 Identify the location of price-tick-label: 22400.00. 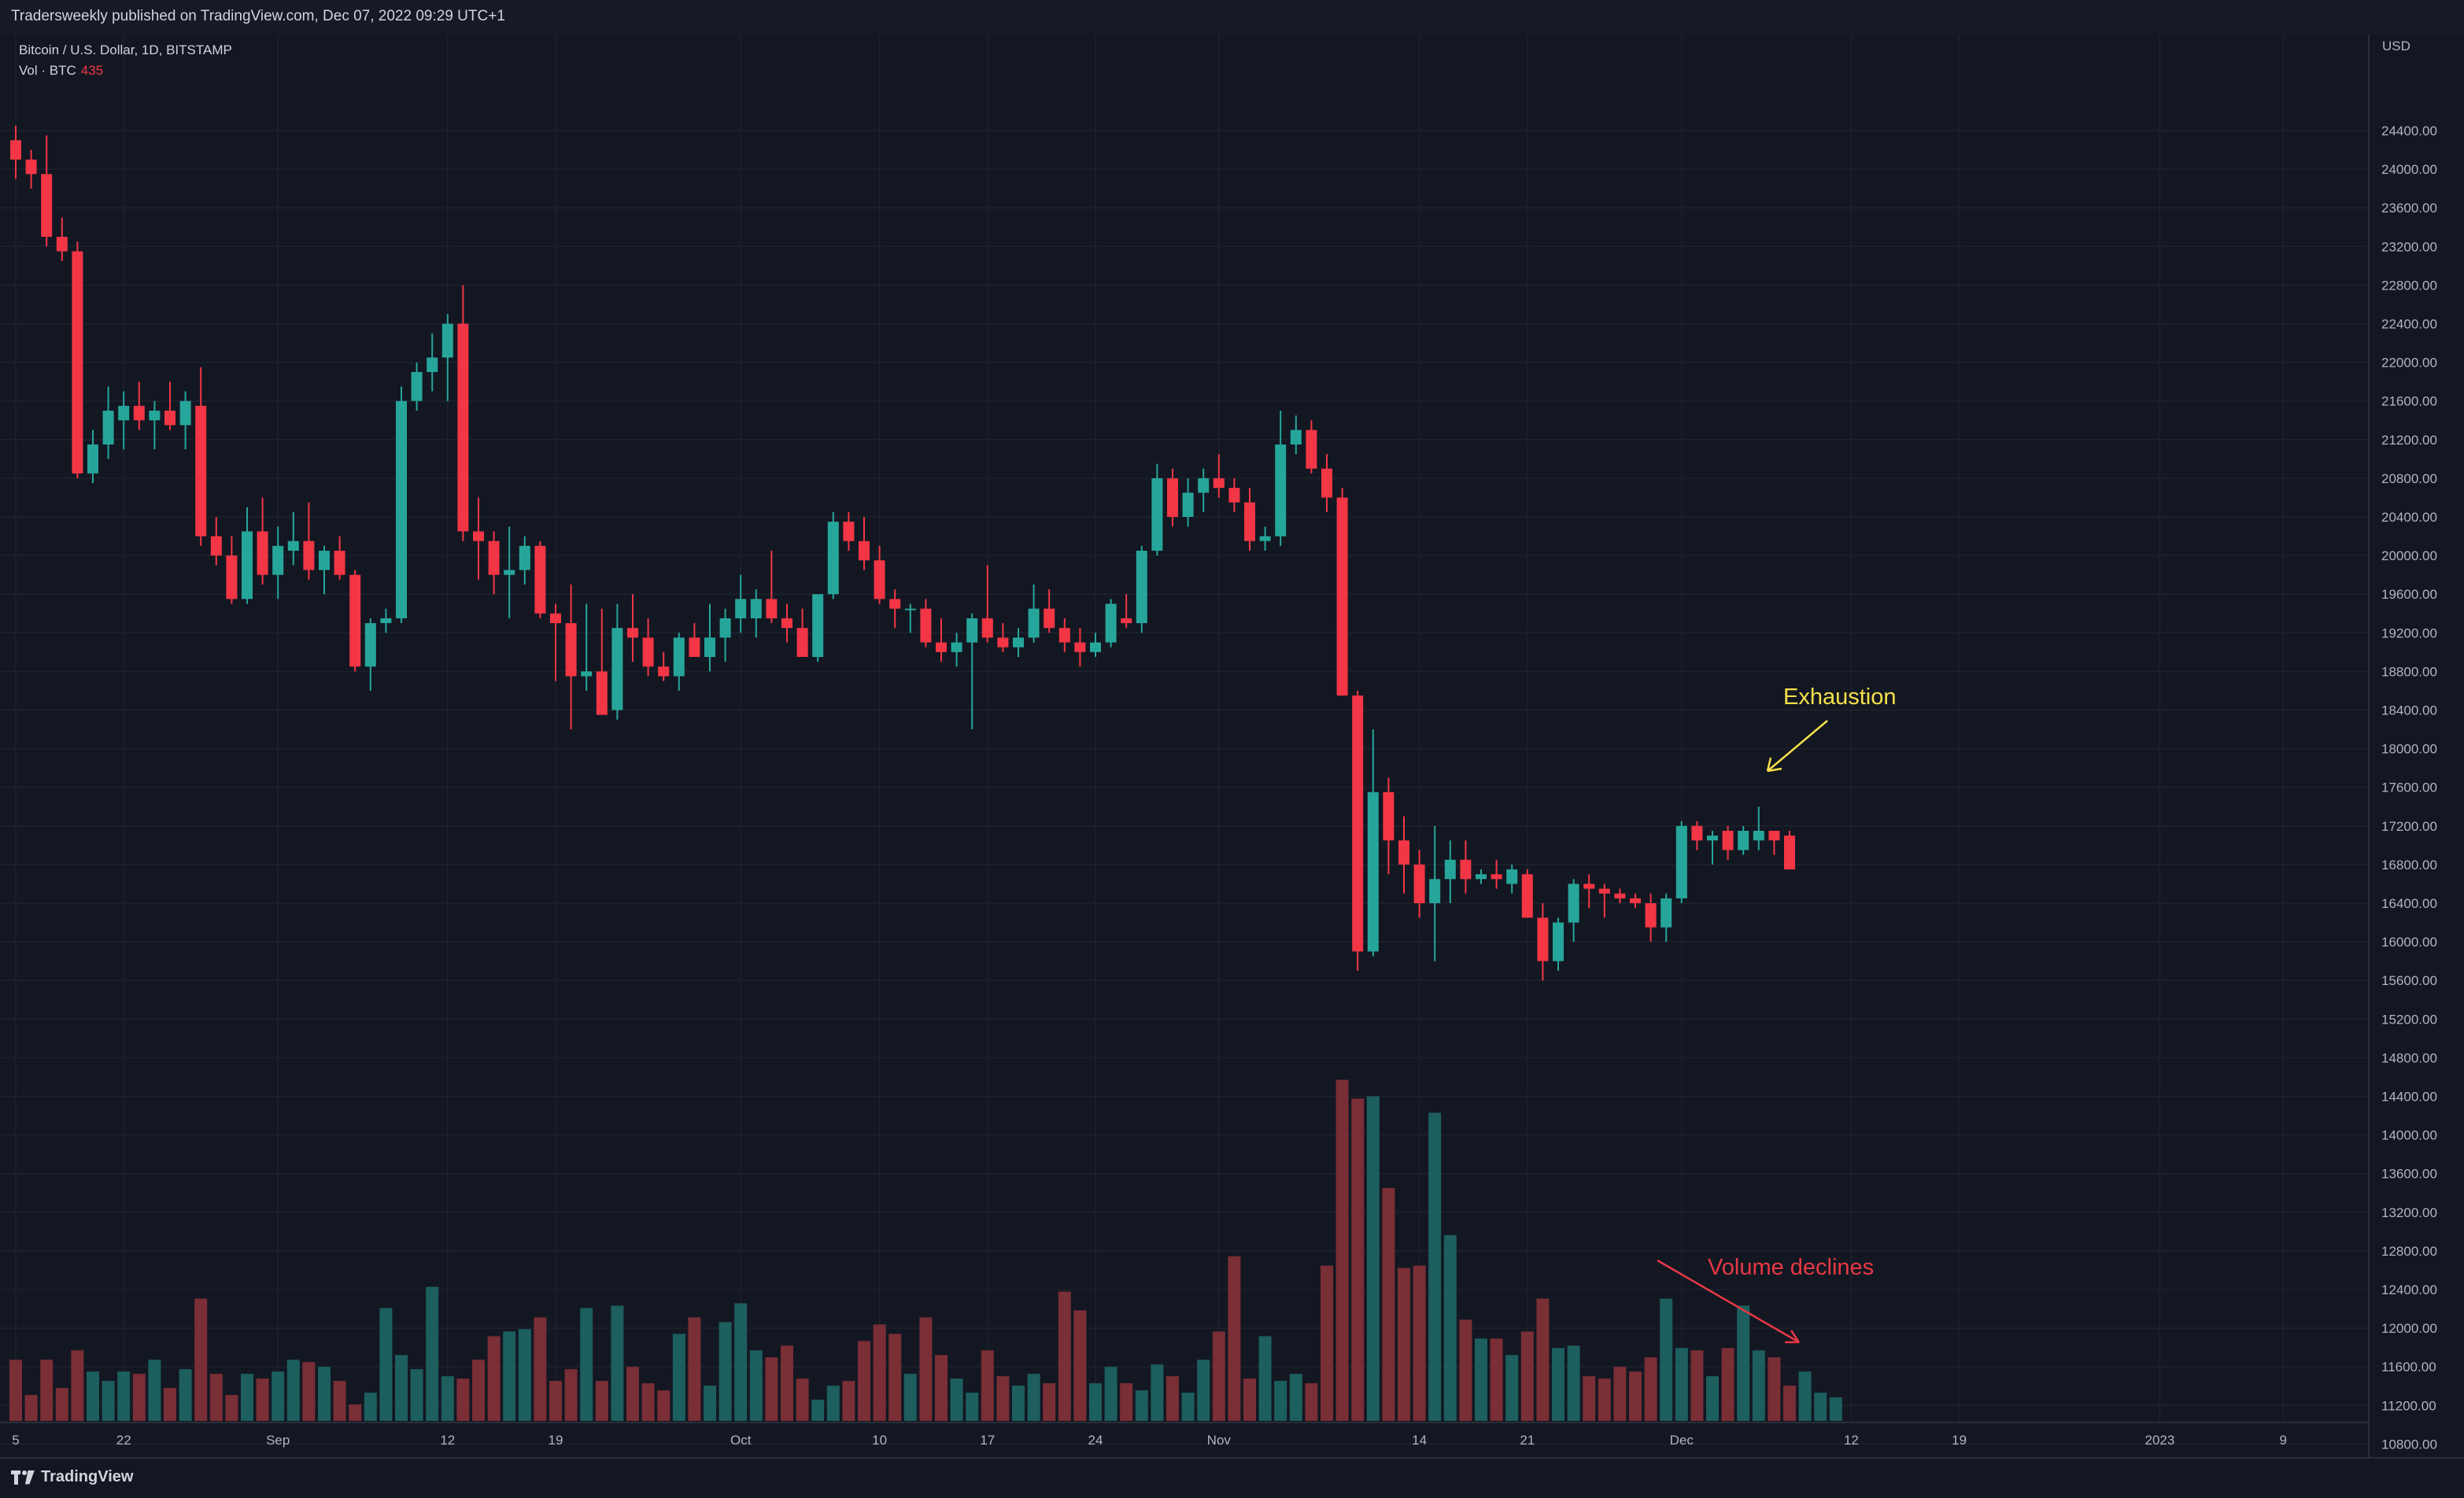
(2409, 324).